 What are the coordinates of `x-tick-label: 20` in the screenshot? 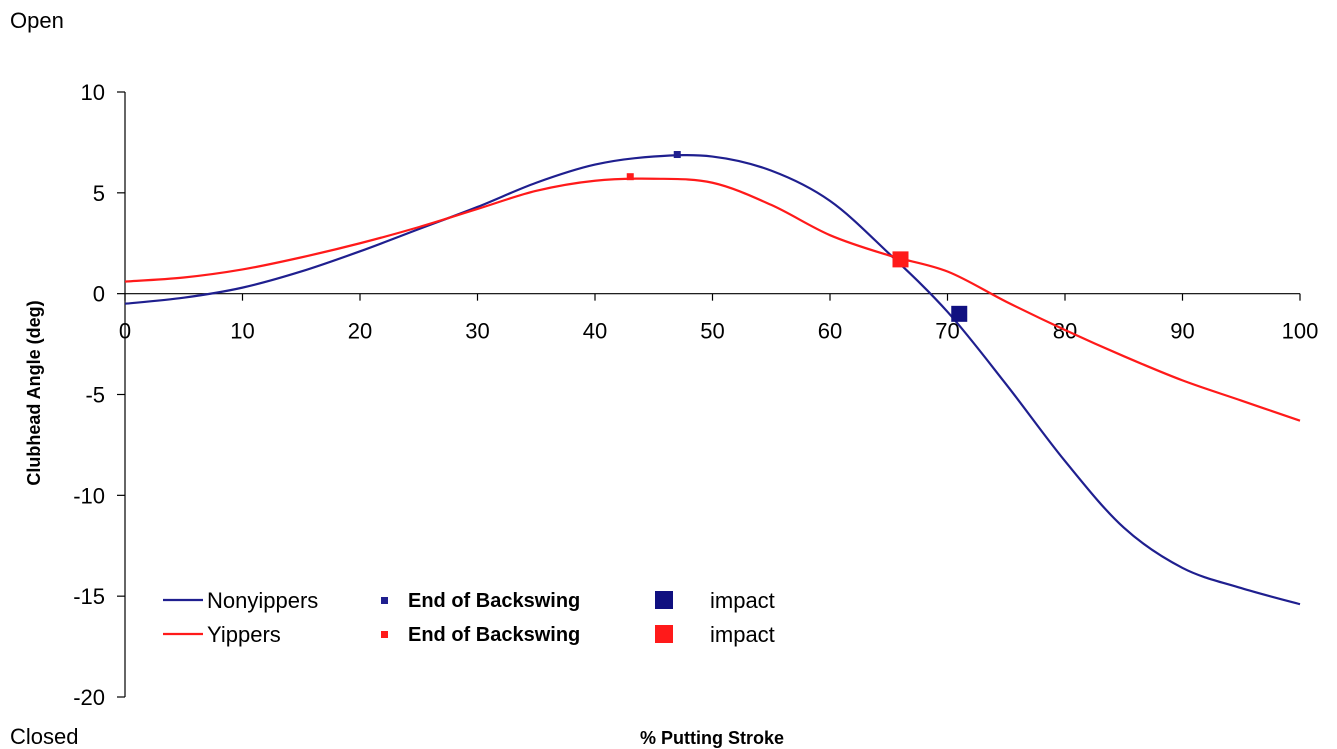 It's located at (360, 331).